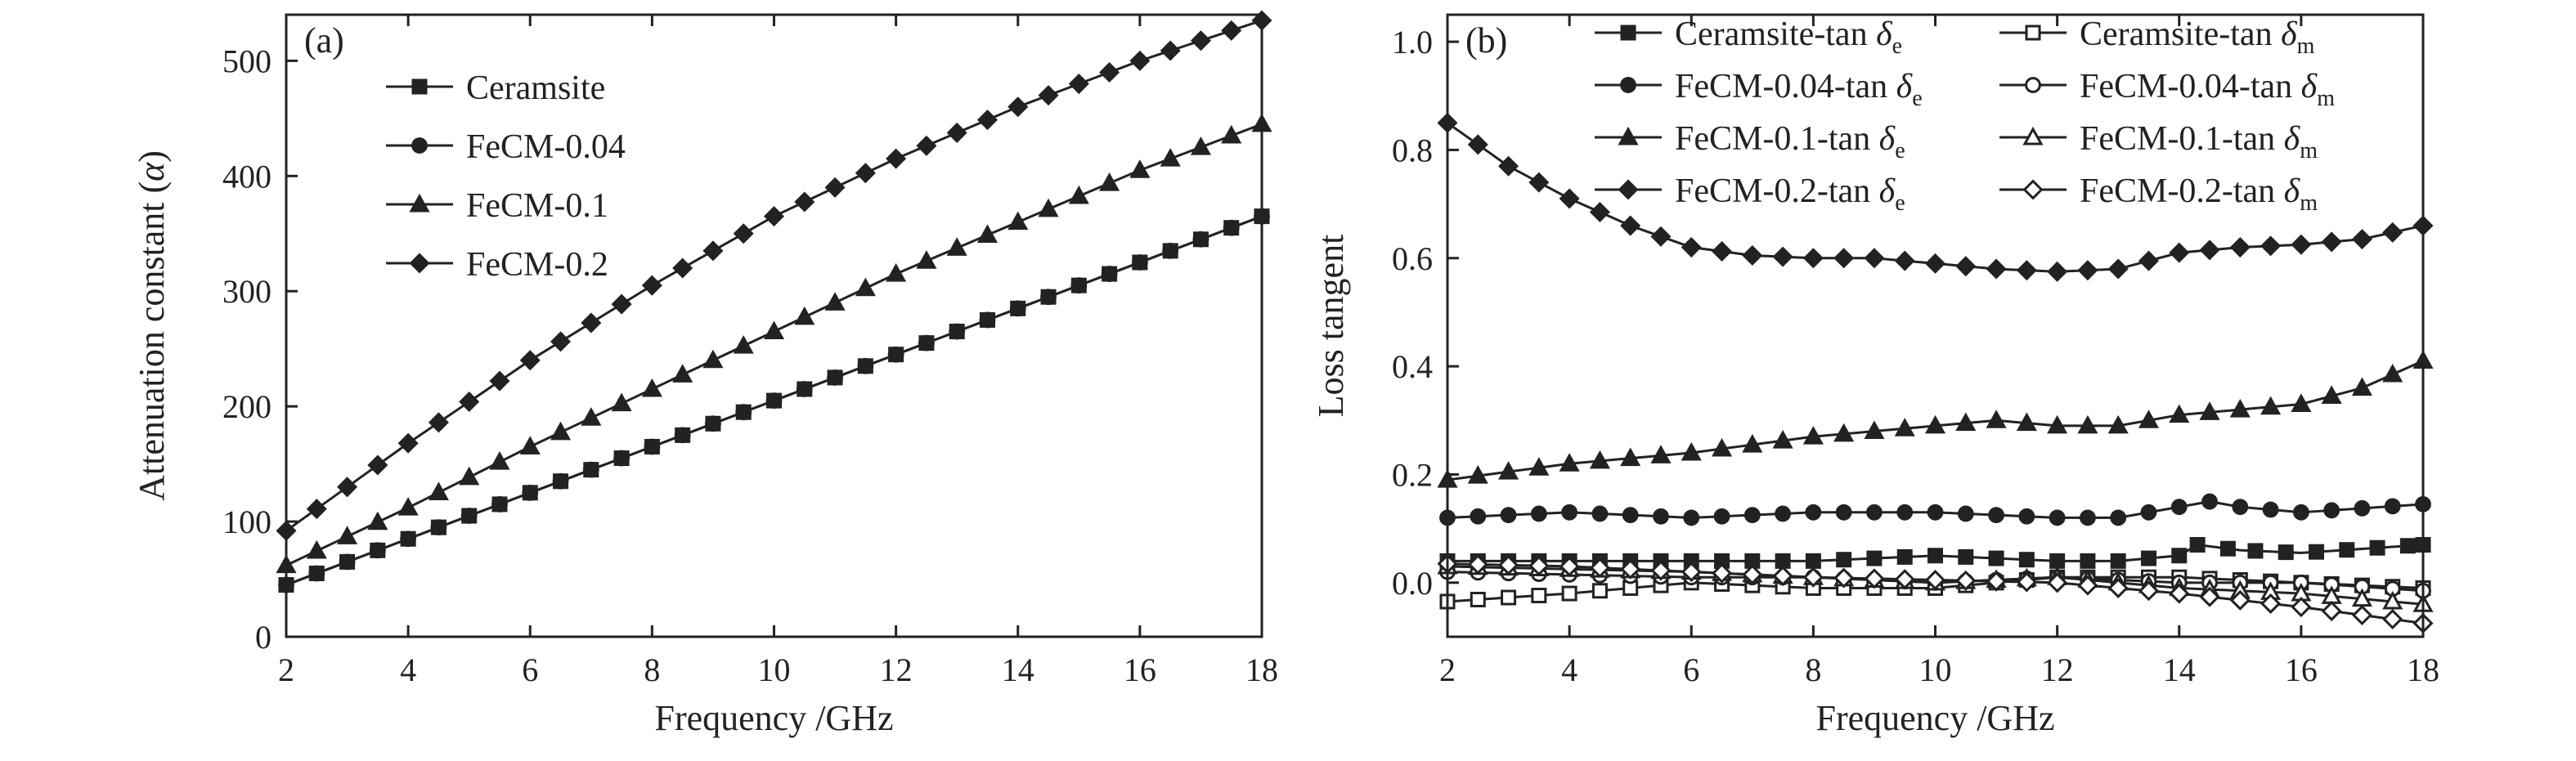 This screenshot has height=761, width=2576. I want to click on label-part: e, so click(1900, 150).